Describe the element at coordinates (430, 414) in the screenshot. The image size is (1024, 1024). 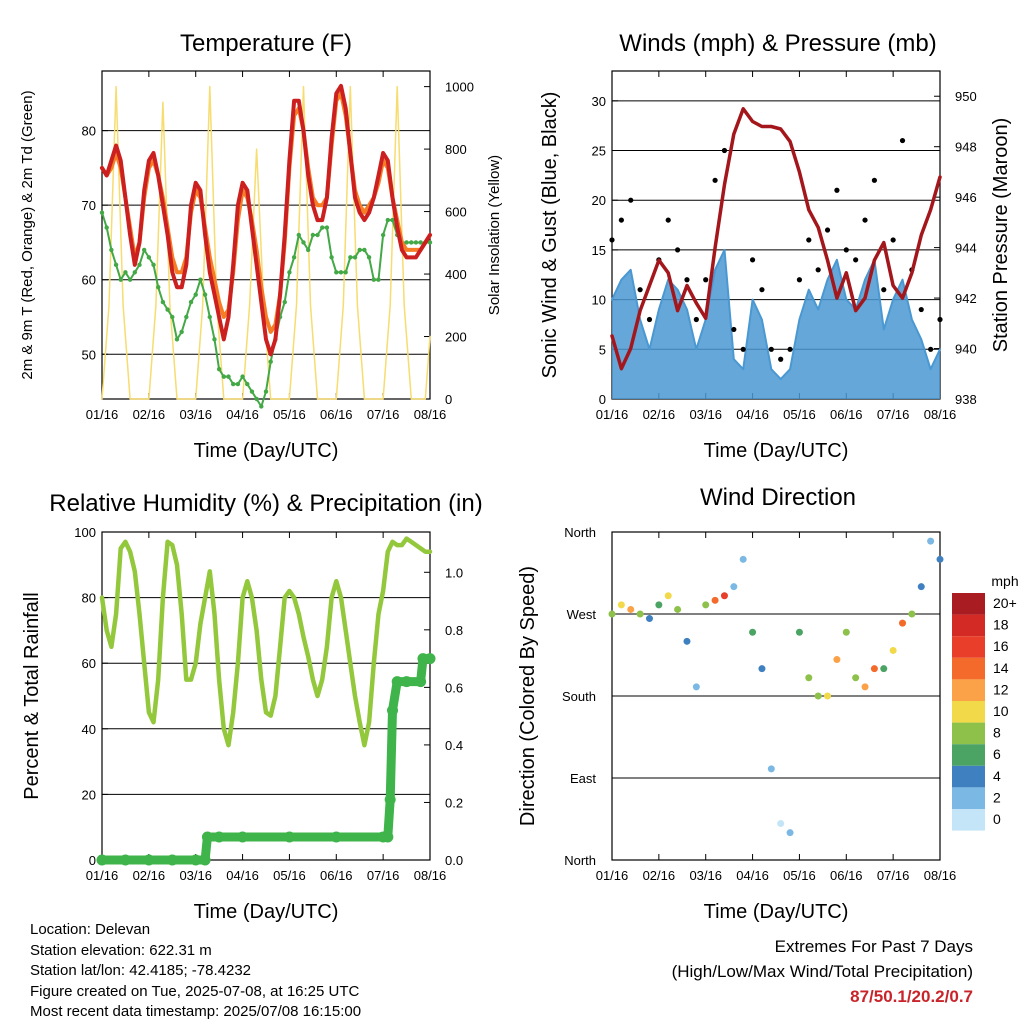
I see `x-tick-label-0-7: 08/16` at that location.